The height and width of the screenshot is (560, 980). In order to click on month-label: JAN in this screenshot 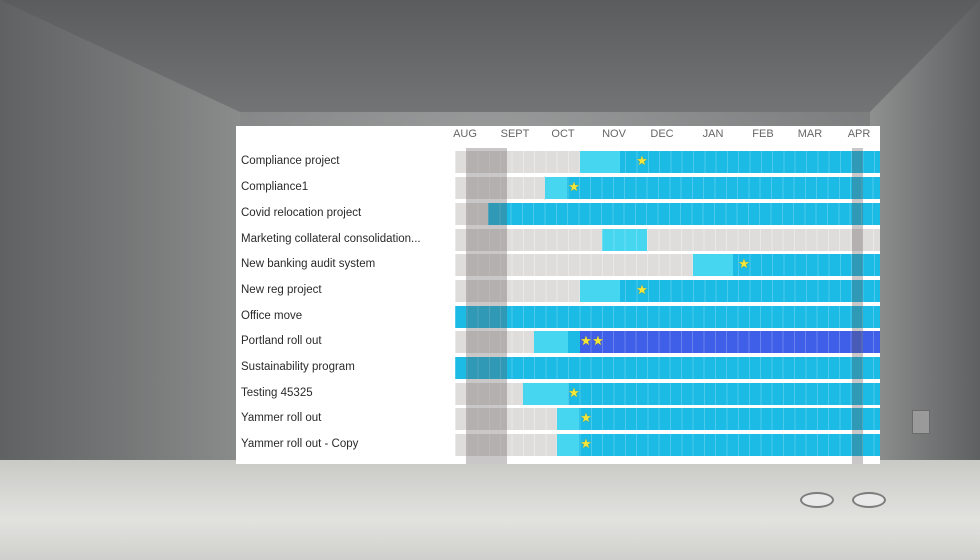, I will do `click(713, 134)`.